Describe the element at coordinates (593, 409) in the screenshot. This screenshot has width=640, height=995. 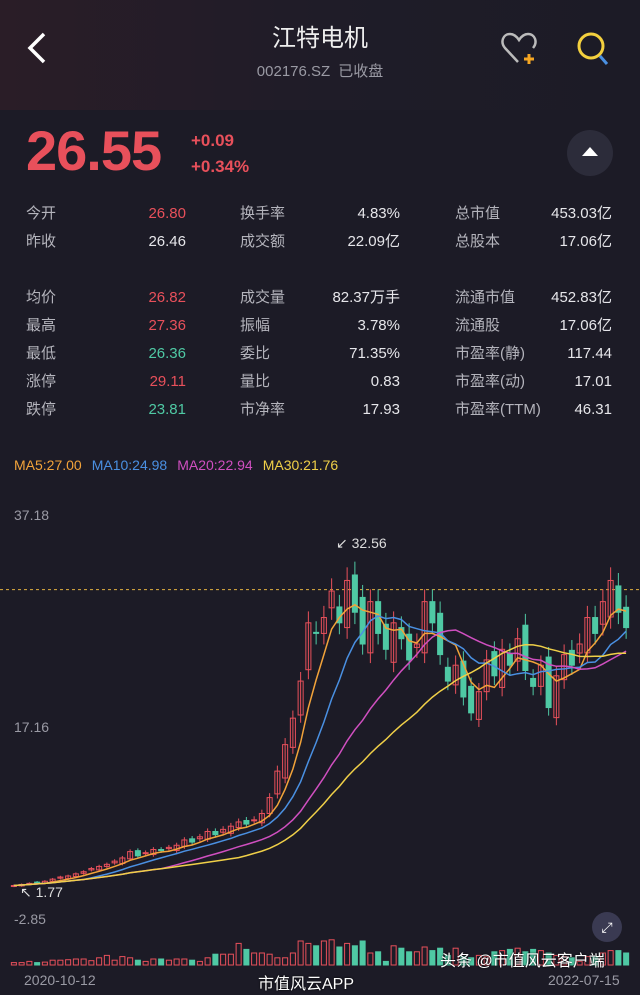
I see `stat-value: 46.31` at that location.